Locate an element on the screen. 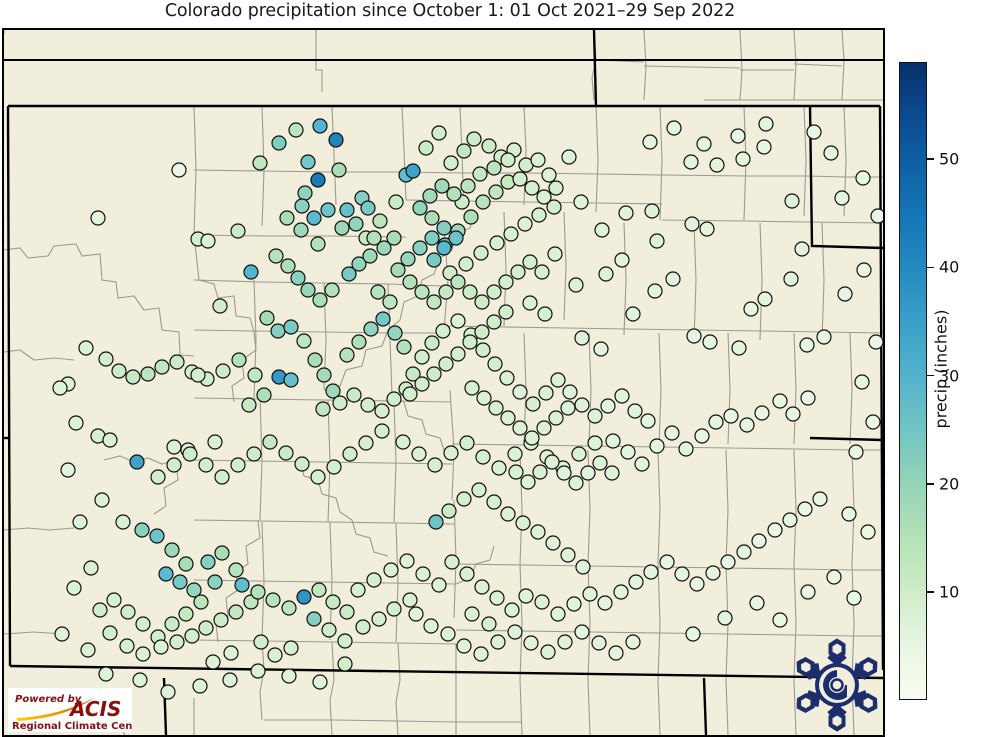 The width and height of the screenshot is (981, 737). acis-logo: Powered by ACIS Regional Climate Centers is located at coordinates (70, 710).